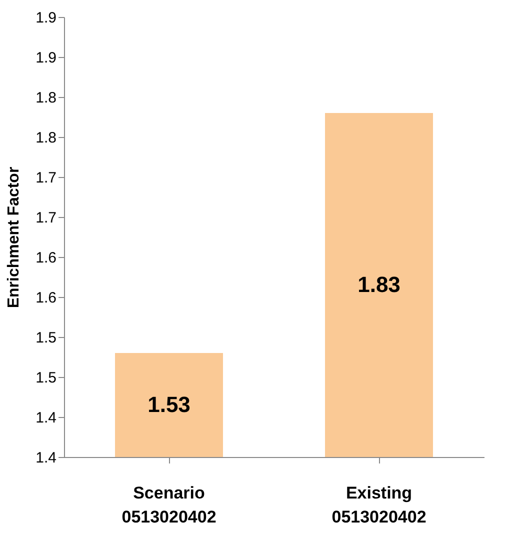  Describe the element at coordinates (169, 505) in the screenshot. I see `x-tick-label: Scenario 0513020402` at that location.